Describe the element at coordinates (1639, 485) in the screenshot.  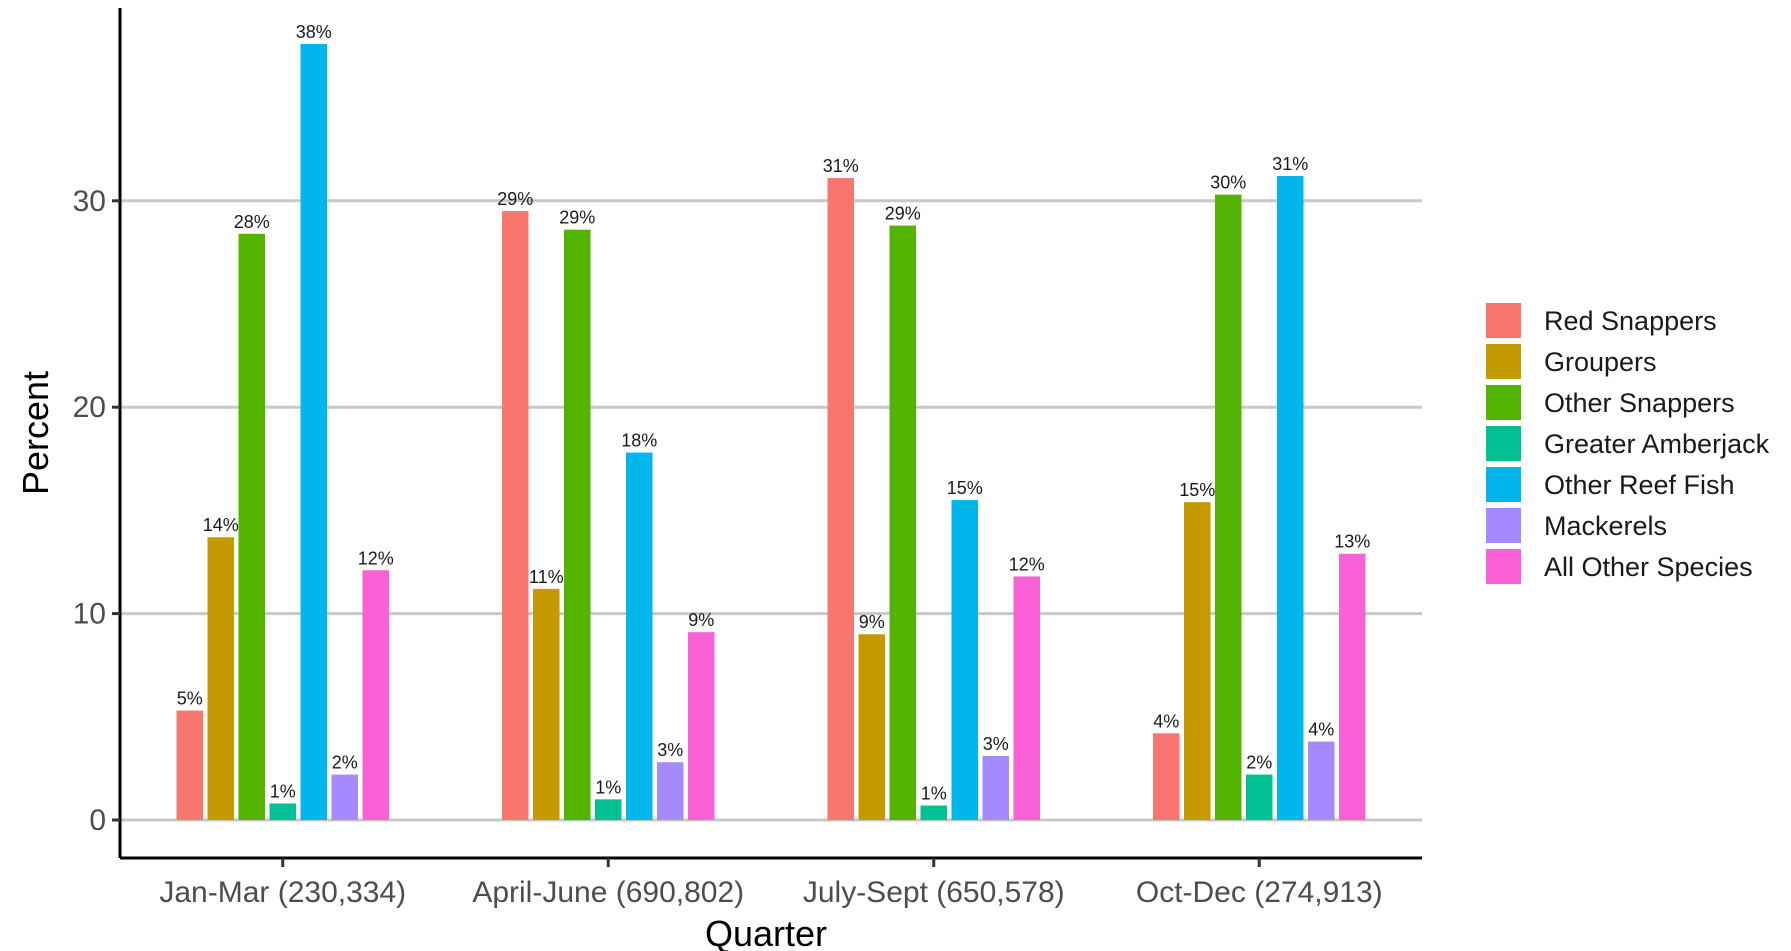
I see `legend-label: Other Reef Fish` at that location.